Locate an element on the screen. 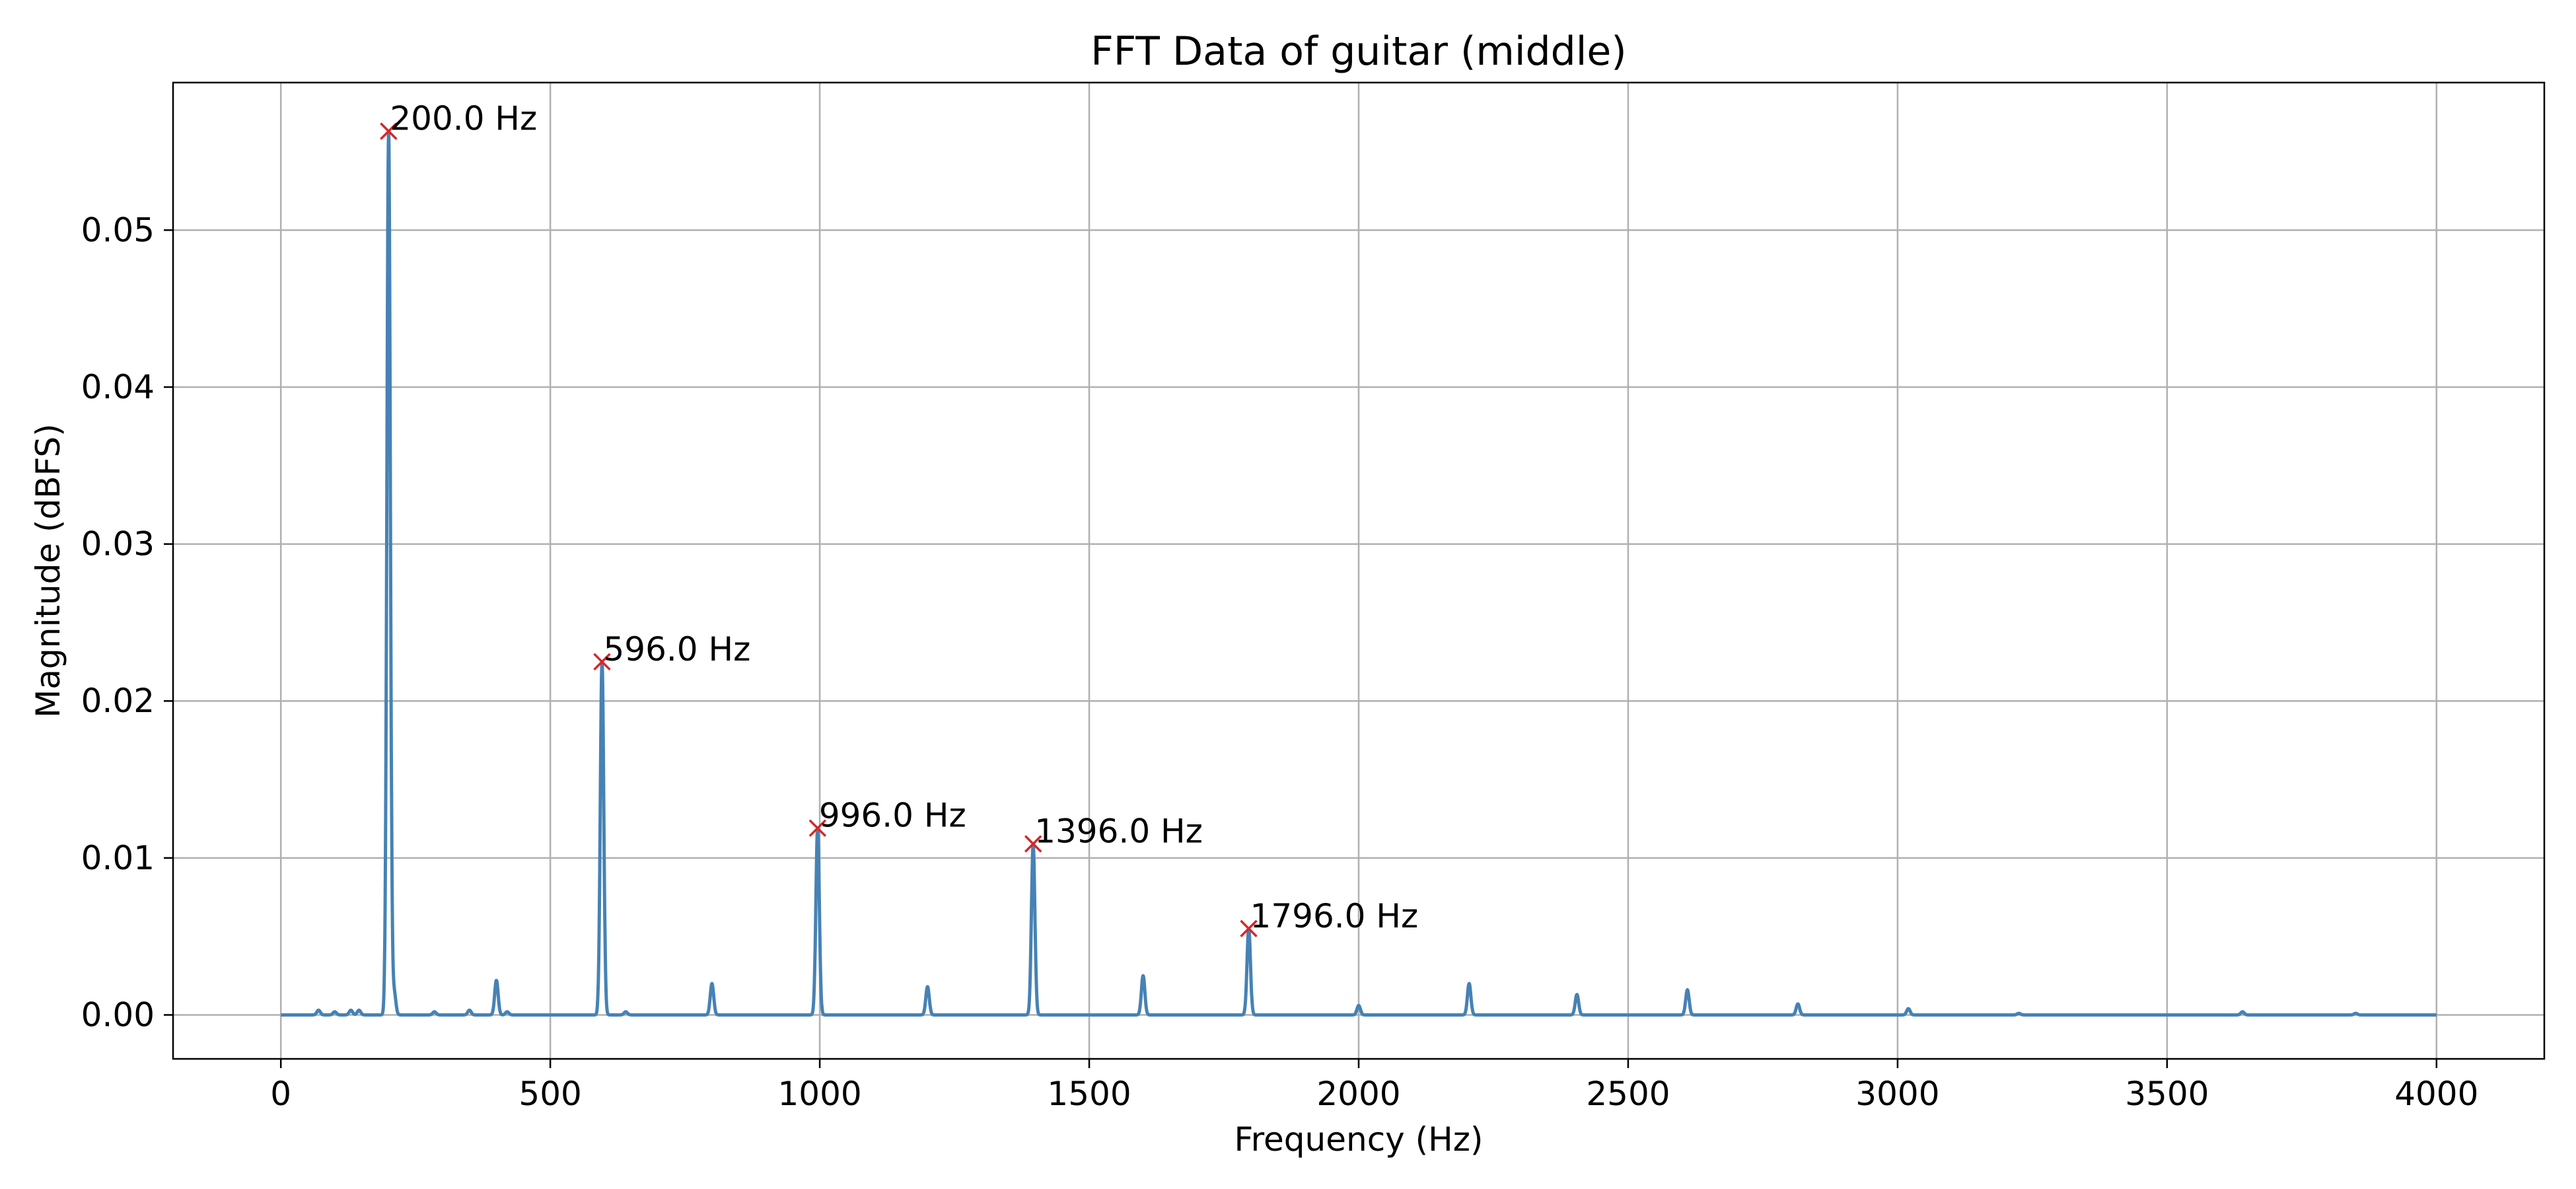 Image resolution: width=2576 pixels, height=1189 pixels. peak-label: 200.0 Hz is located at coordinates (464, 119).